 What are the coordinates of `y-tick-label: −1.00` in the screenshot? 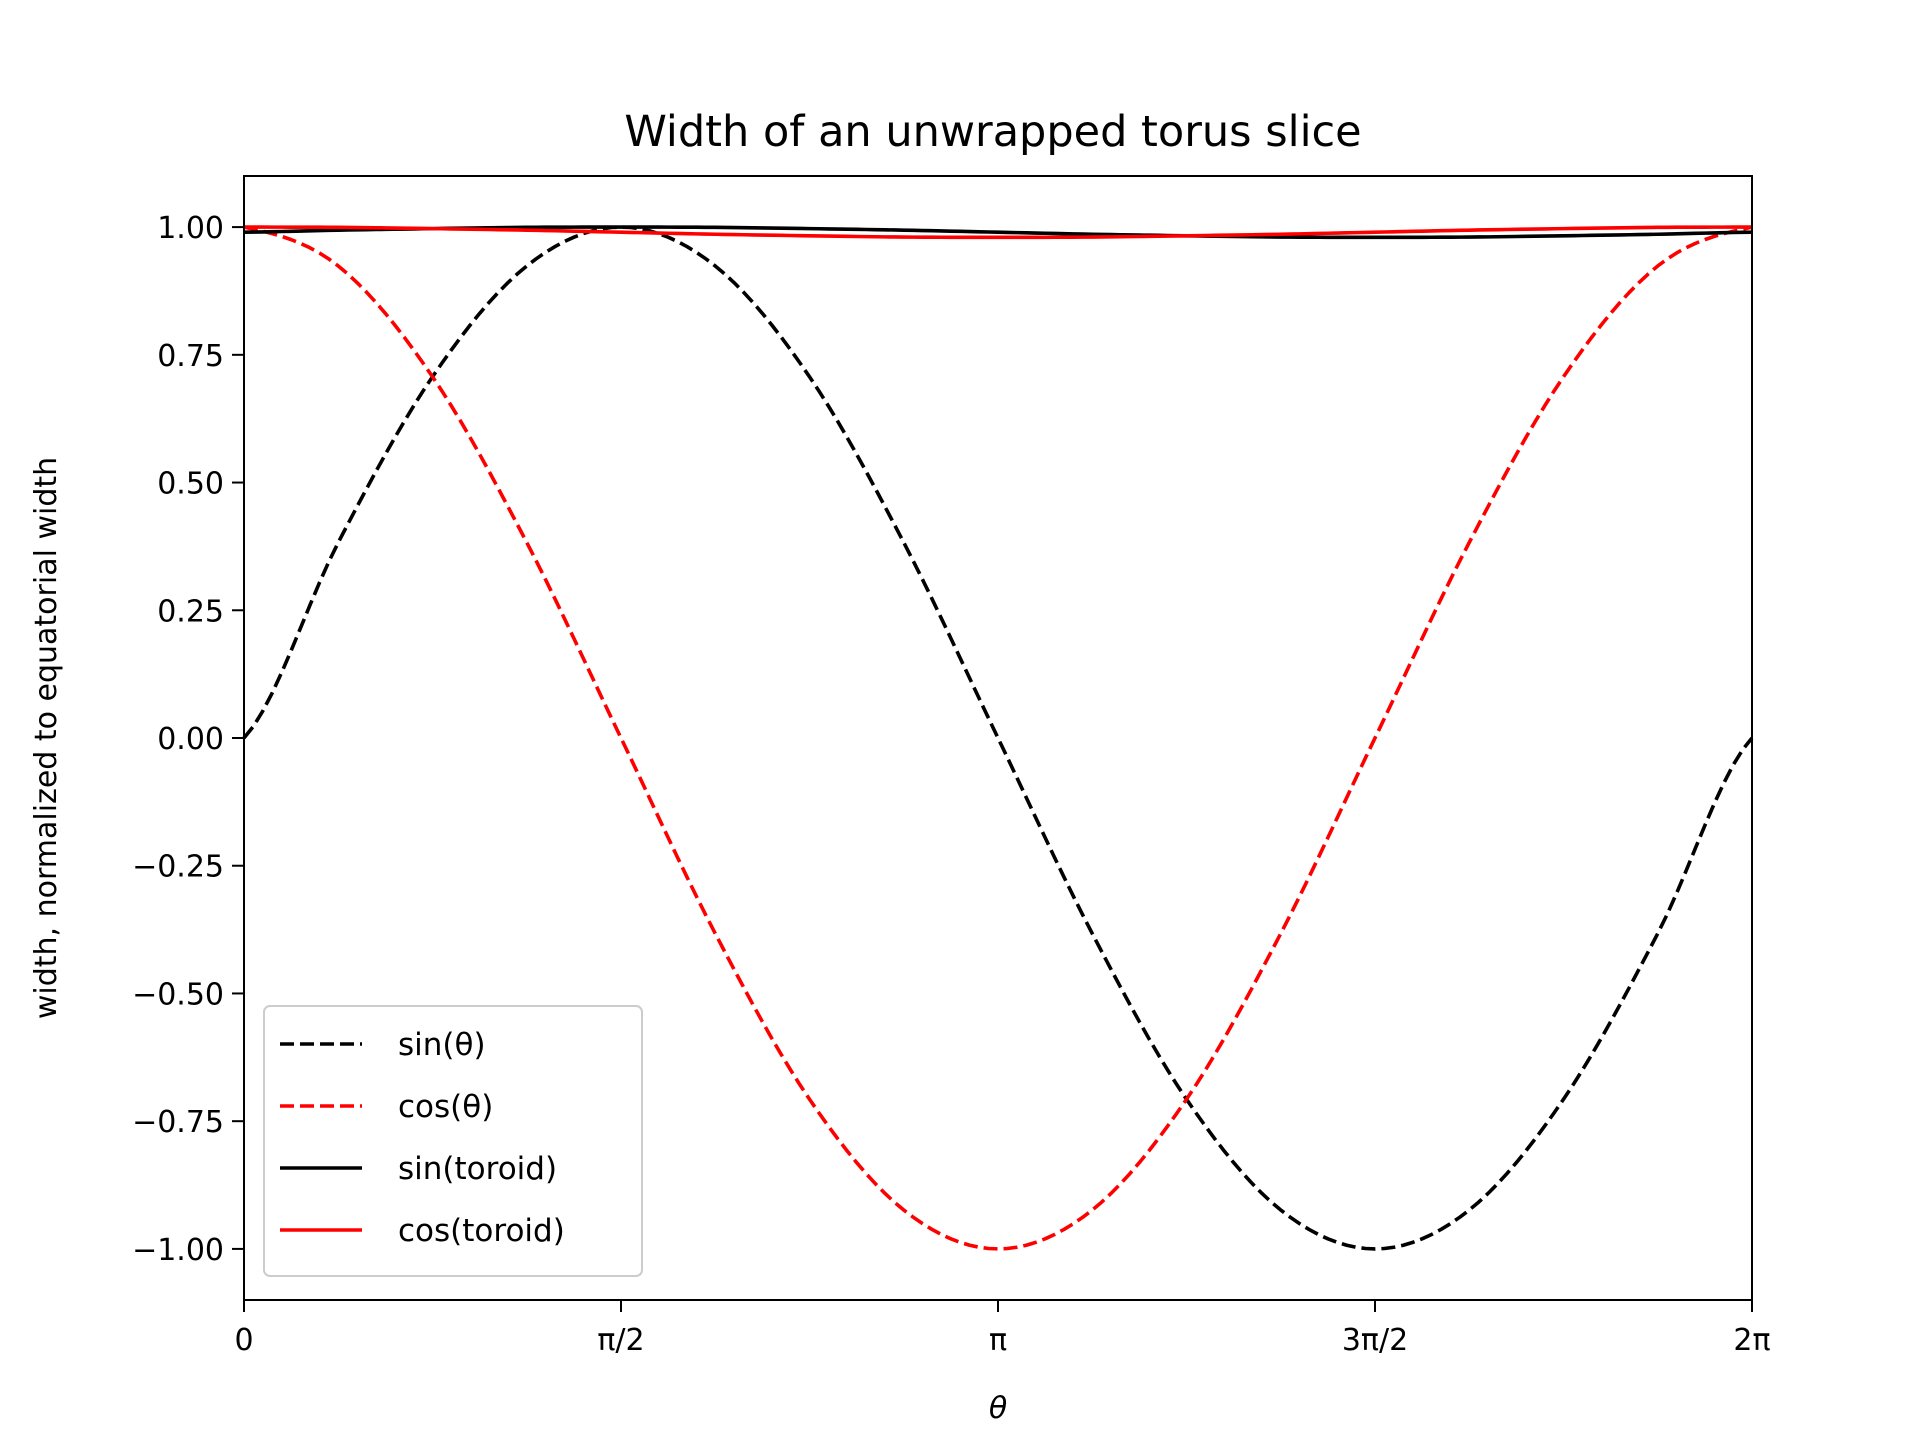 It's located at (178, 1250).